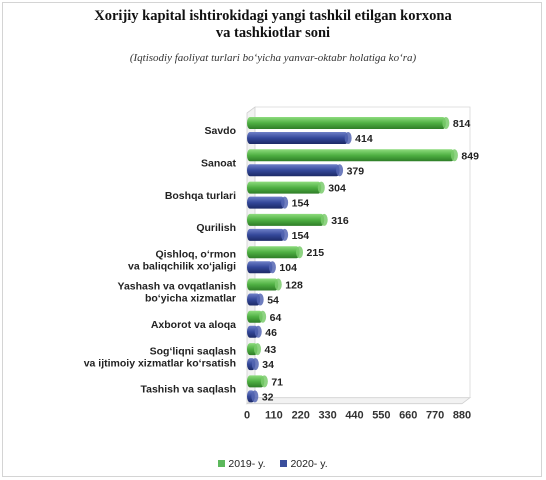 Image resolution: width=546 pixels, height=480 pixels. What do you see at coordinates (273, 464) in the screenshot?
I see `legend: 2019- y. 2020- y.` at bounding box center [273, 464].